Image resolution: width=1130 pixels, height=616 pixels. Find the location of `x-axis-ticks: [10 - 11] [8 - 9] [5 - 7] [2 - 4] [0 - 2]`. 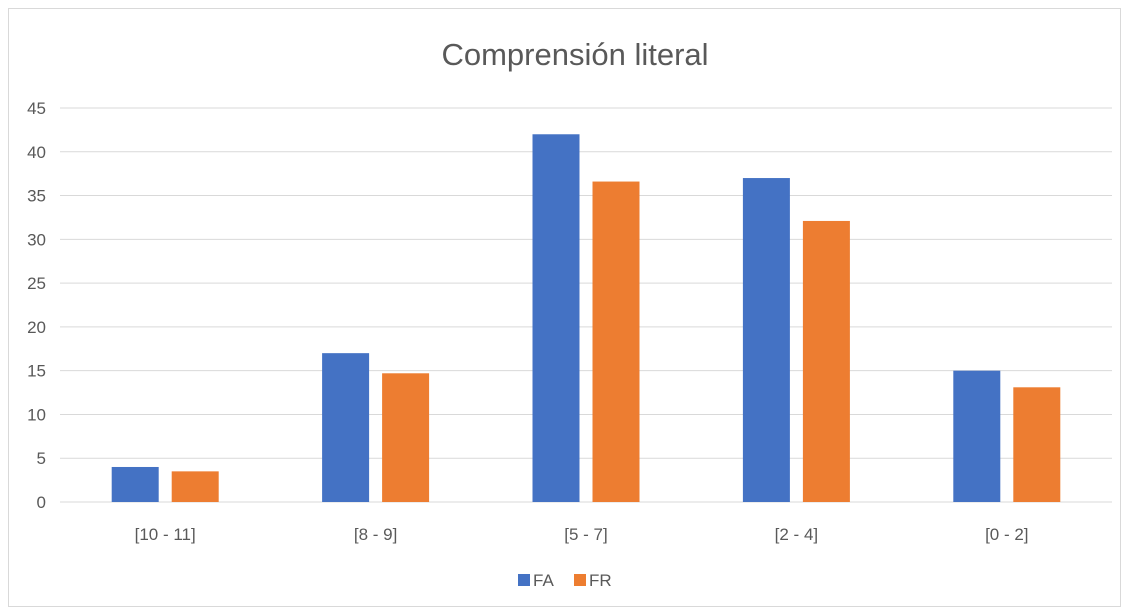

x-axis-ticks: [10 - 11] [8 - 9] [5 - 7] [2 - 4] [0 - 2] is located at coordinates (582, 534).